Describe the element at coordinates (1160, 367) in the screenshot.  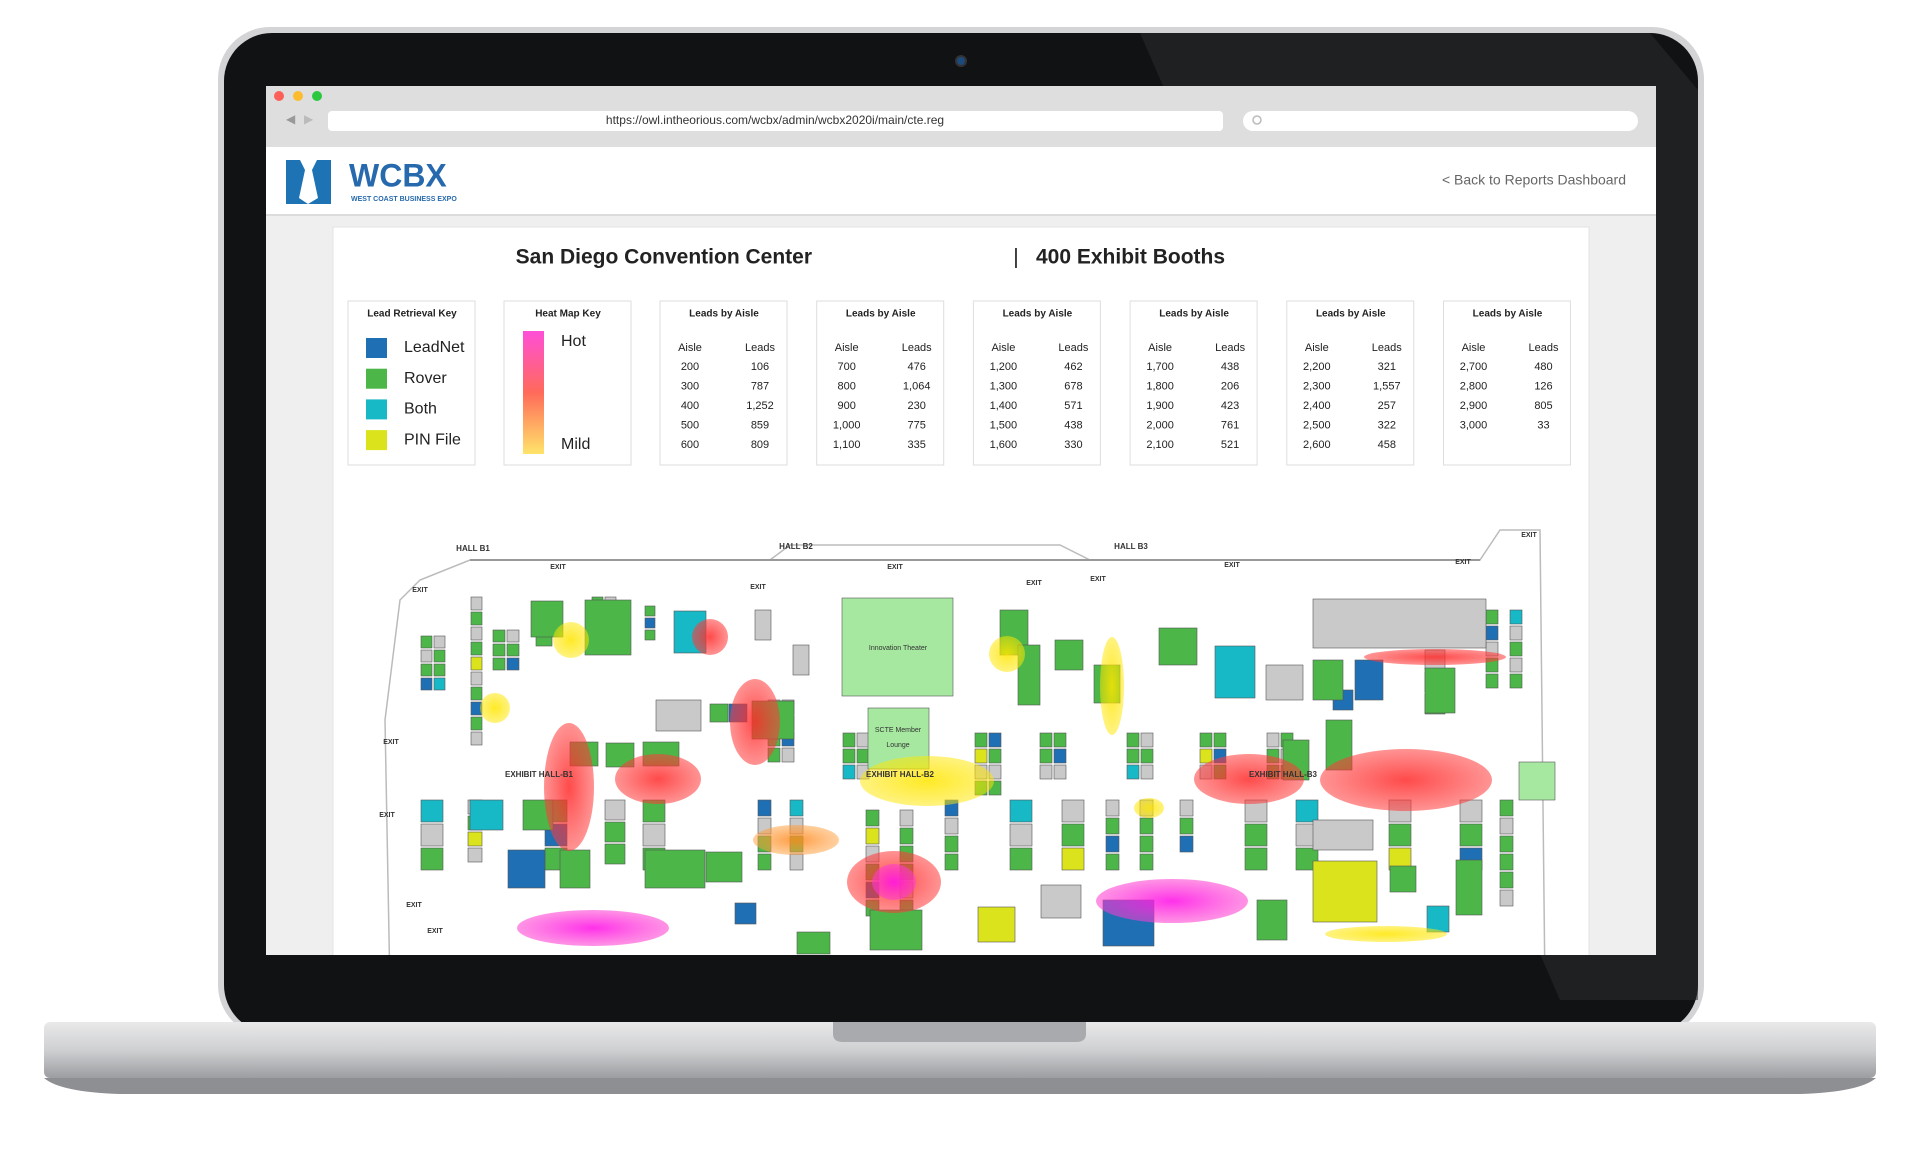
I see `aisle-table-cell: 1,700` at that location.